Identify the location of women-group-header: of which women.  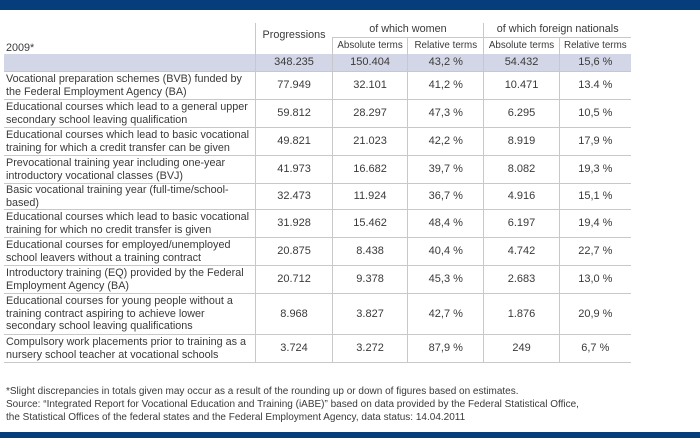
(408, 29).